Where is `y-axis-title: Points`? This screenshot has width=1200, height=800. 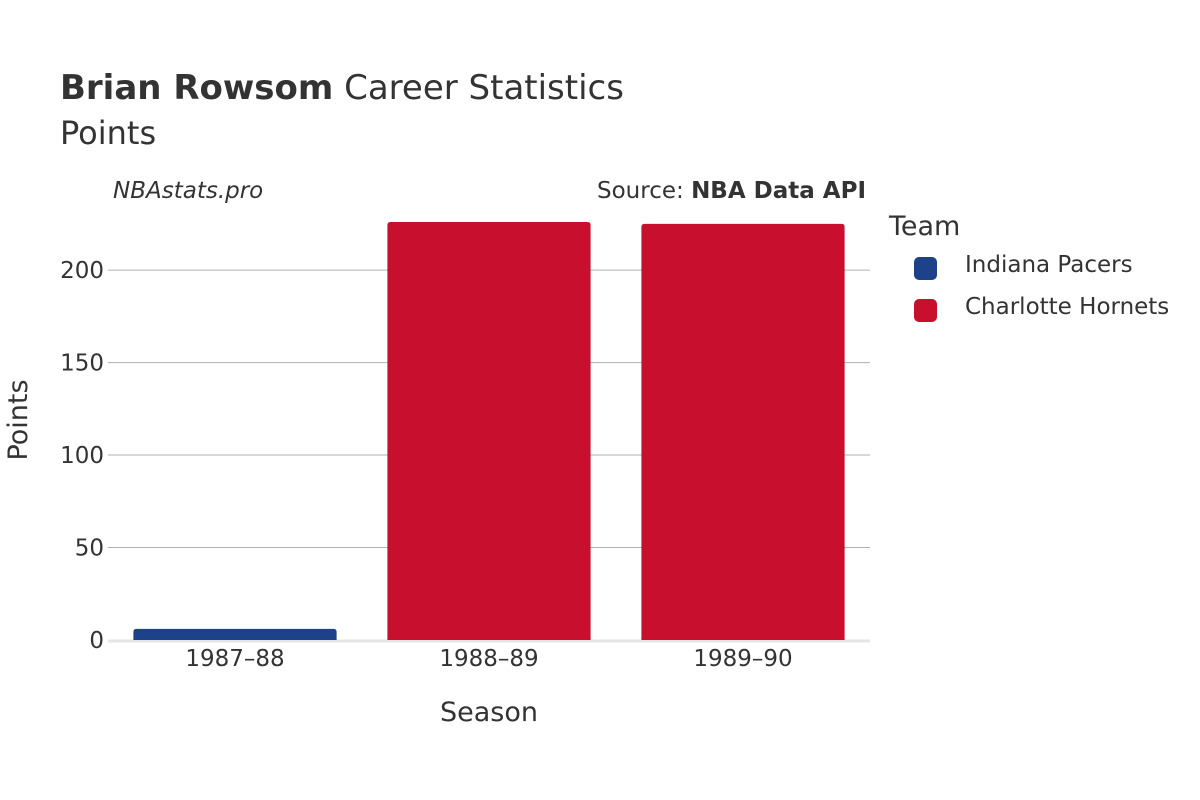 y-axis-title: Points is located at coordinates (18, 419).